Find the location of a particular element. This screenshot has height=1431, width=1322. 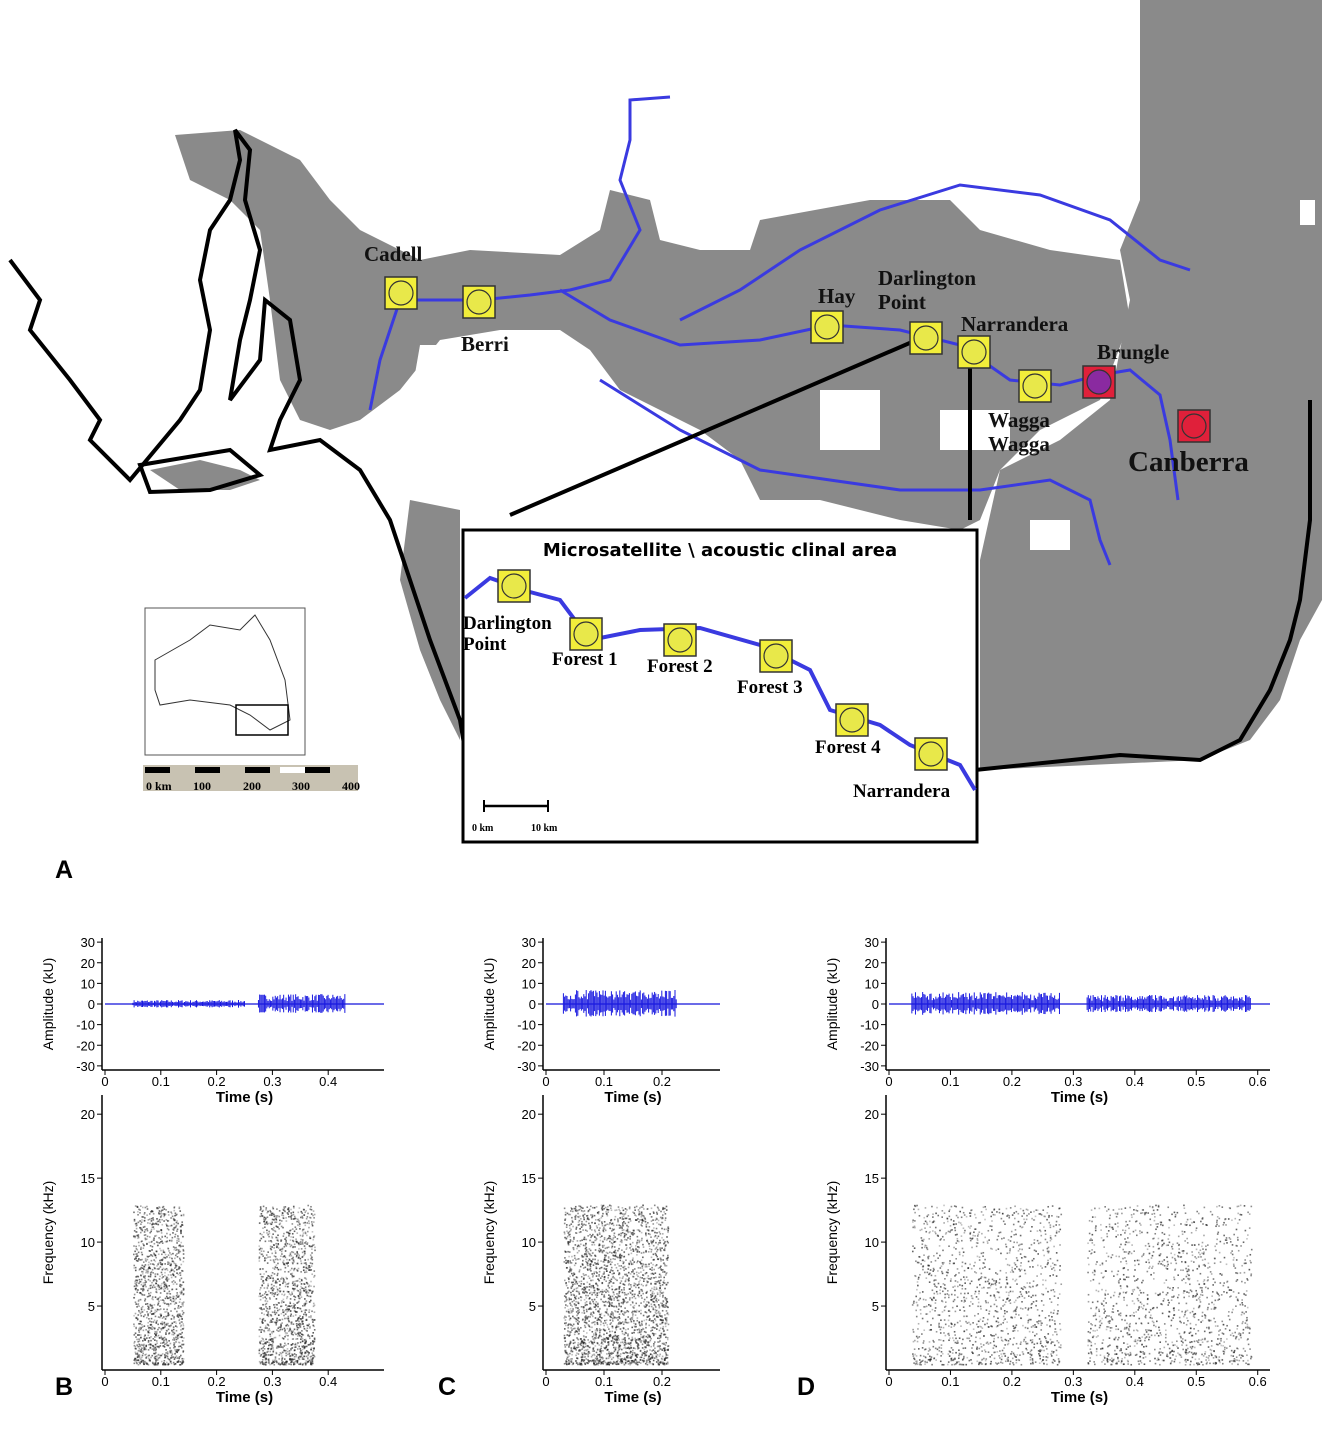

panel-label: D is located at coordinates (806, 1387).